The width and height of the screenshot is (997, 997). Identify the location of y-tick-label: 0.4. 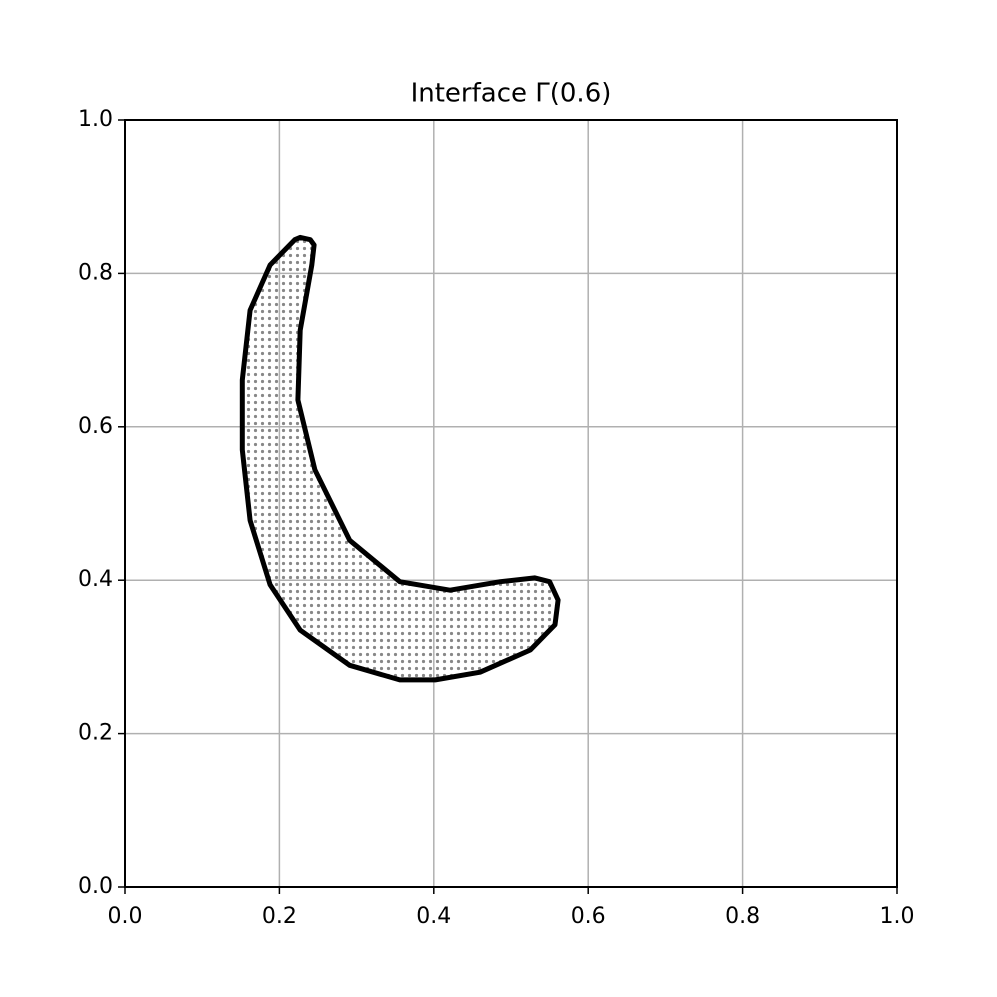
(95, 579).